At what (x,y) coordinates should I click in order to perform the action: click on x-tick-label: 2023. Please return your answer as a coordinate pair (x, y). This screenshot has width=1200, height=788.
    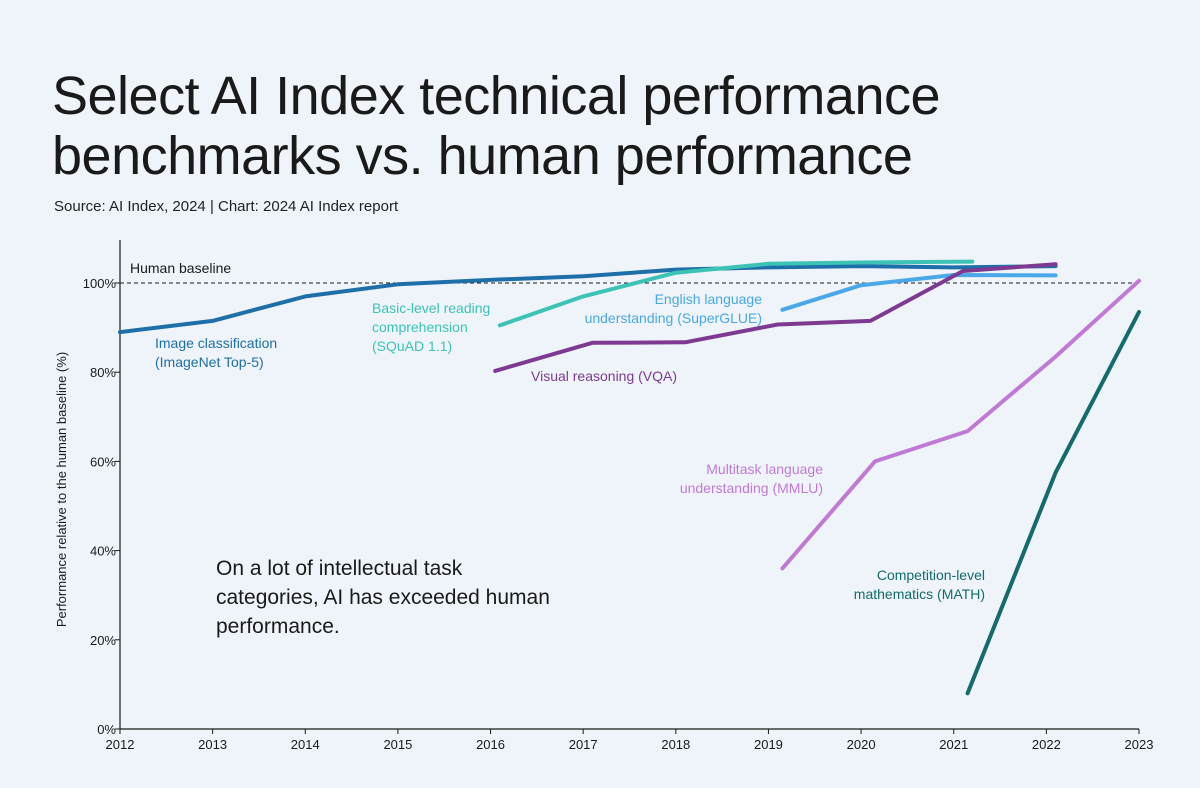
    Looking at the image, I should click on (1139, 744).